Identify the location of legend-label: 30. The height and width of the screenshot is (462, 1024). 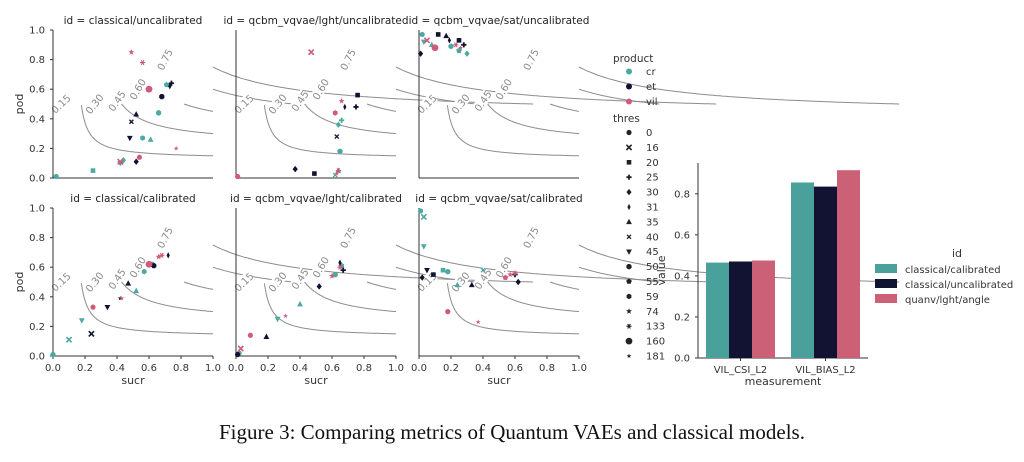
(652, 193).